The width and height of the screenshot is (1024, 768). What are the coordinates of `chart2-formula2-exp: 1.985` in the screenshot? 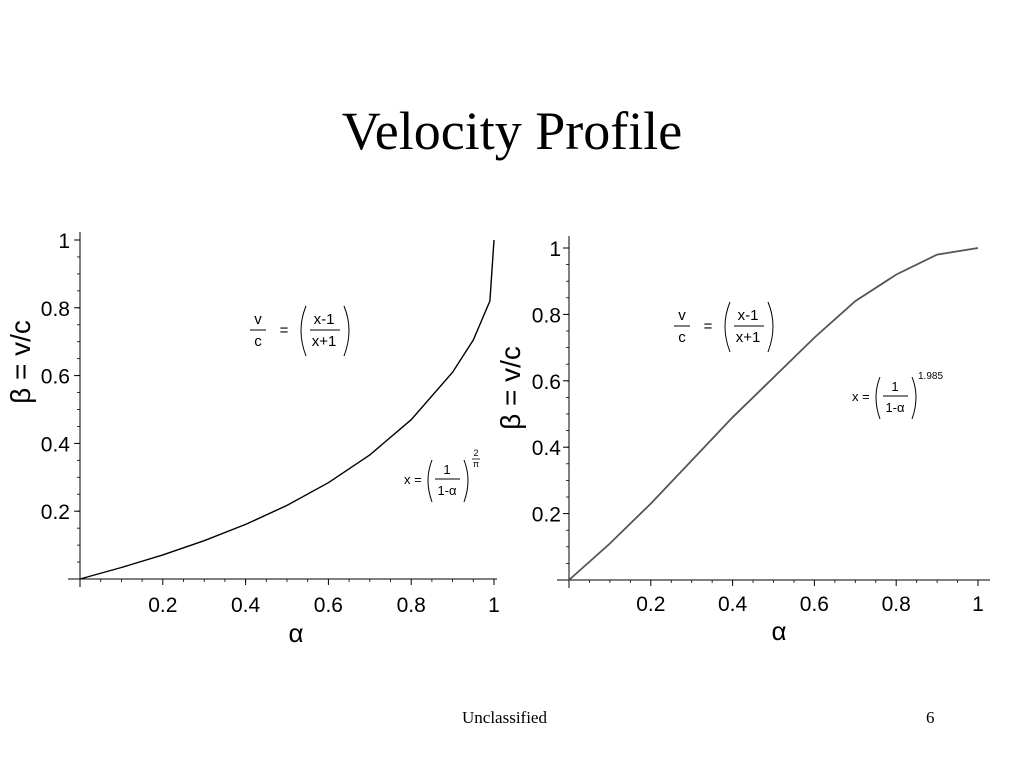 It's located at (930, 376).